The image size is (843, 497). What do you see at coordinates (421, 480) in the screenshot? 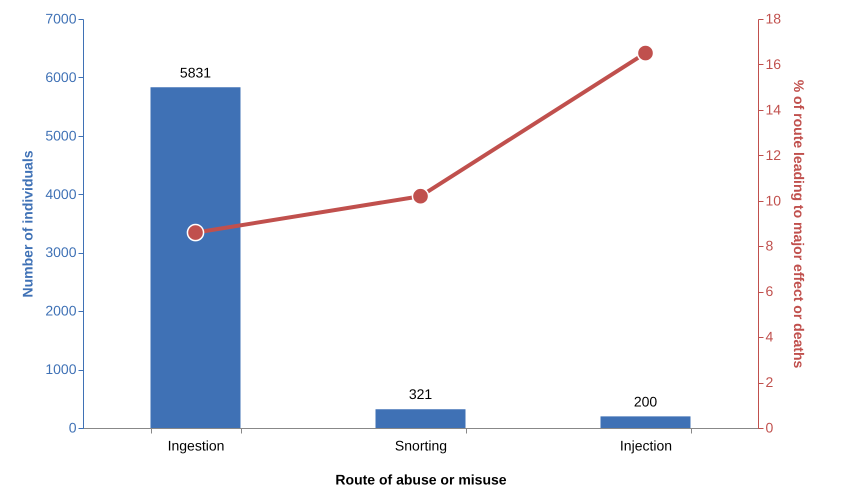
I see `x-axis-title: Route of abuse or misuse` at bounding box center [421, 480].